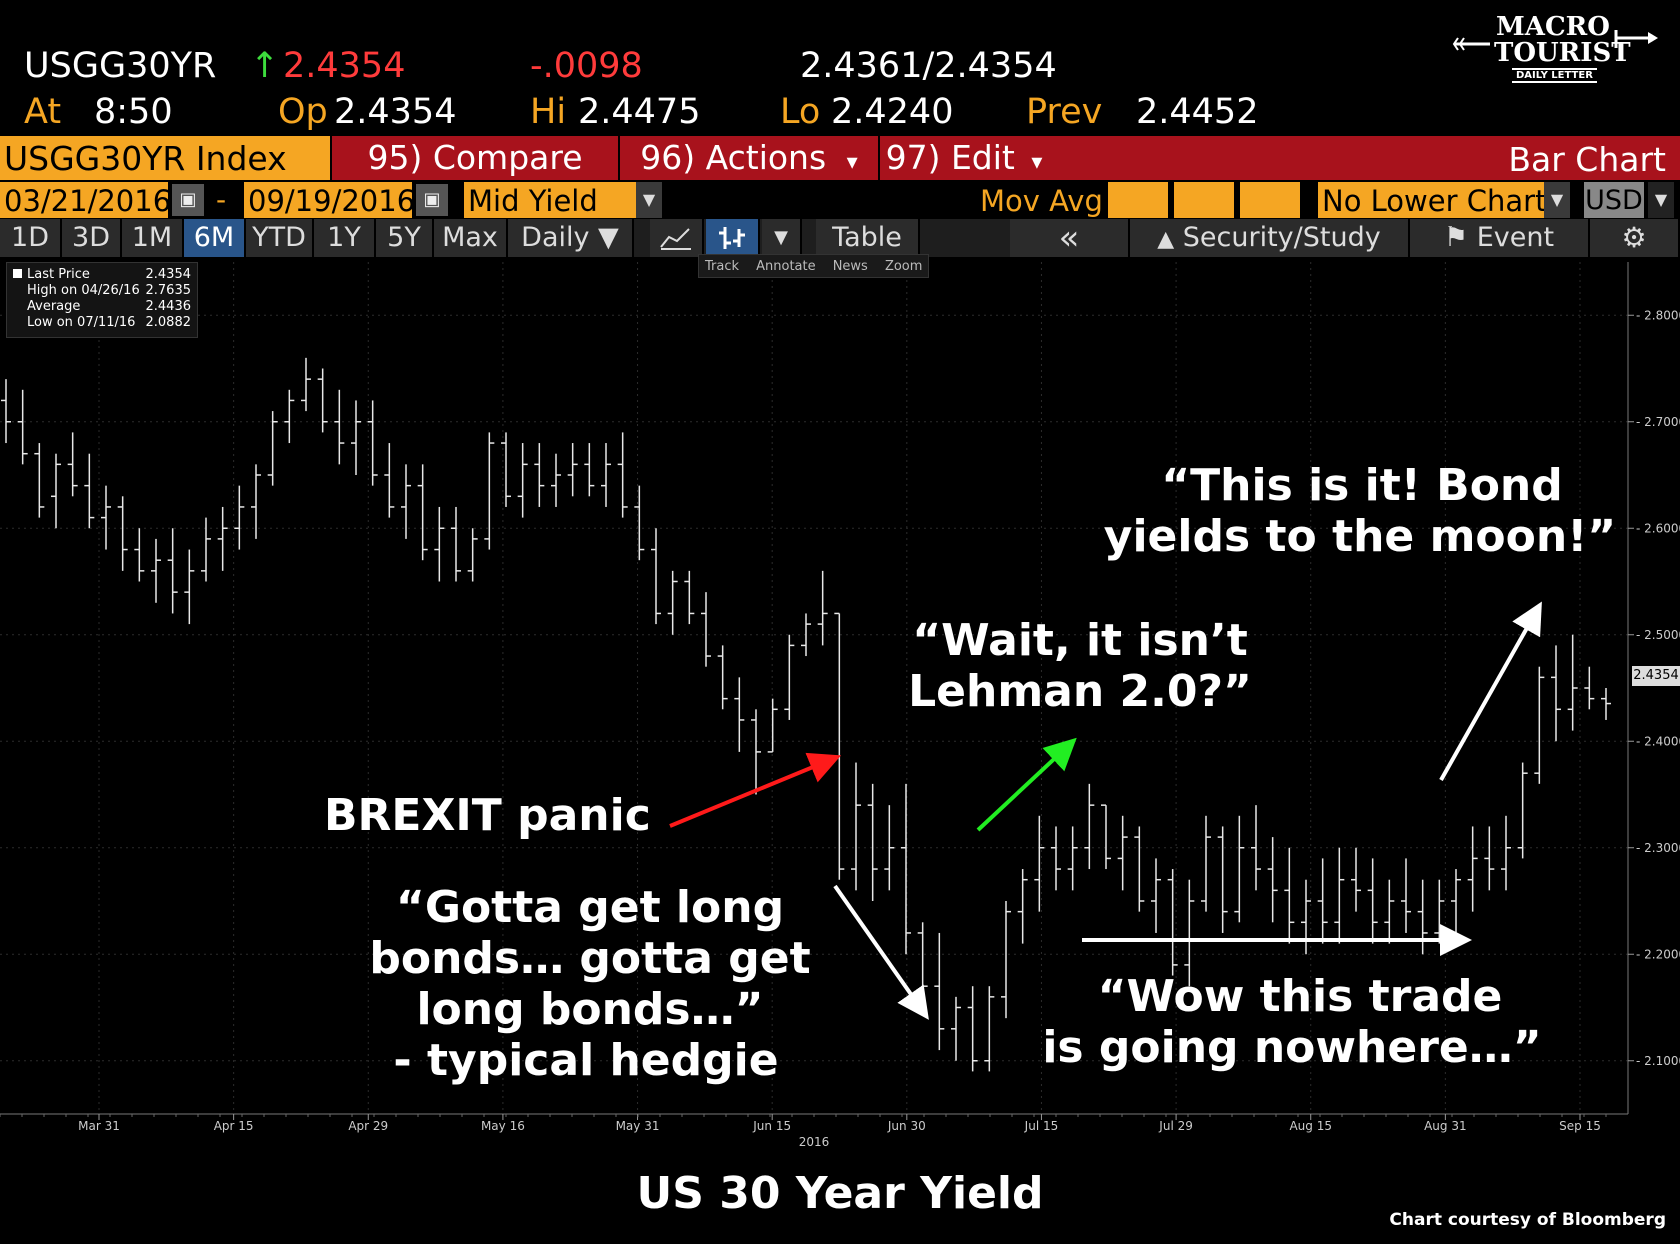 This screenshot has width=1680, height=1244. Describe the element at coordinates (168, 274) in the screenshot. I see `legend-last-price-value: 2.4354` at that location.